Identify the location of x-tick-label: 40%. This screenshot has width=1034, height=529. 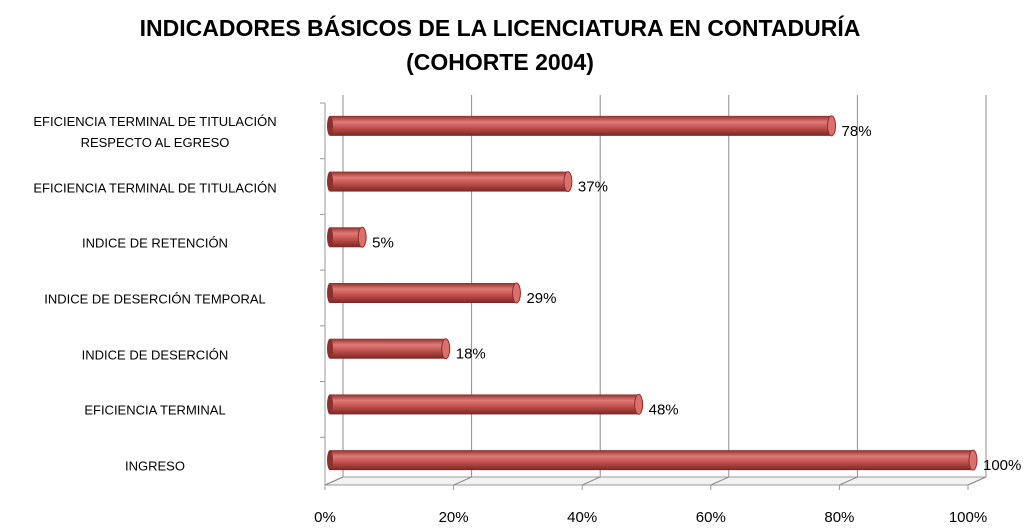
(582, 517).